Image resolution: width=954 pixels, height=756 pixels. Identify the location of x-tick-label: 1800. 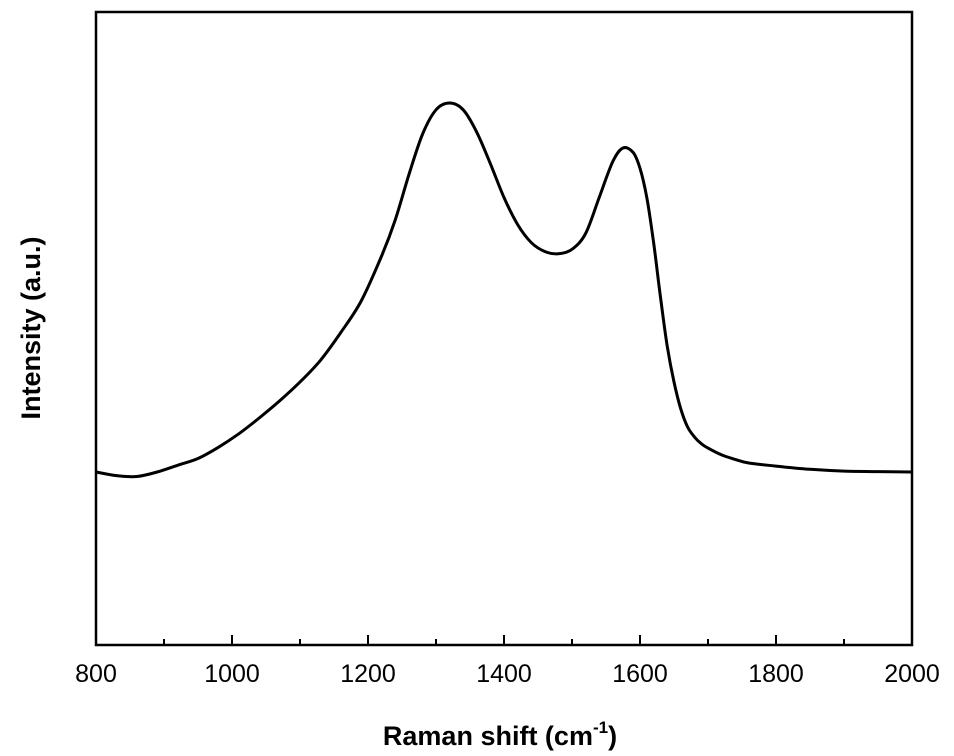
(776, 674).